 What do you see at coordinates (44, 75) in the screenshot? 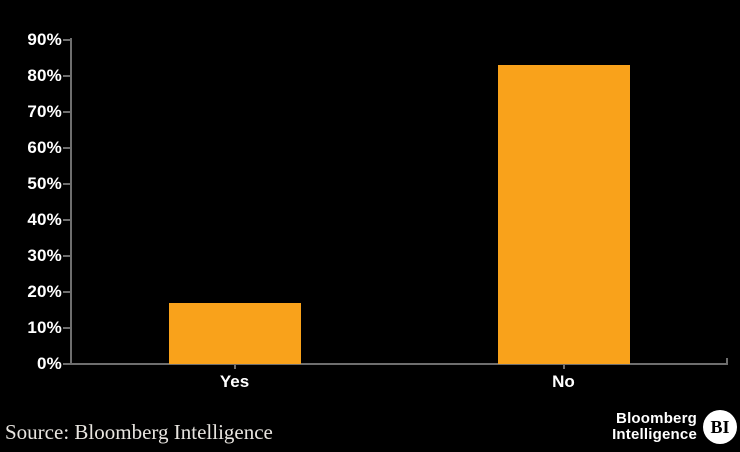
I see `y-axis-tick-label: 80%` at bounding box center [44, 75].